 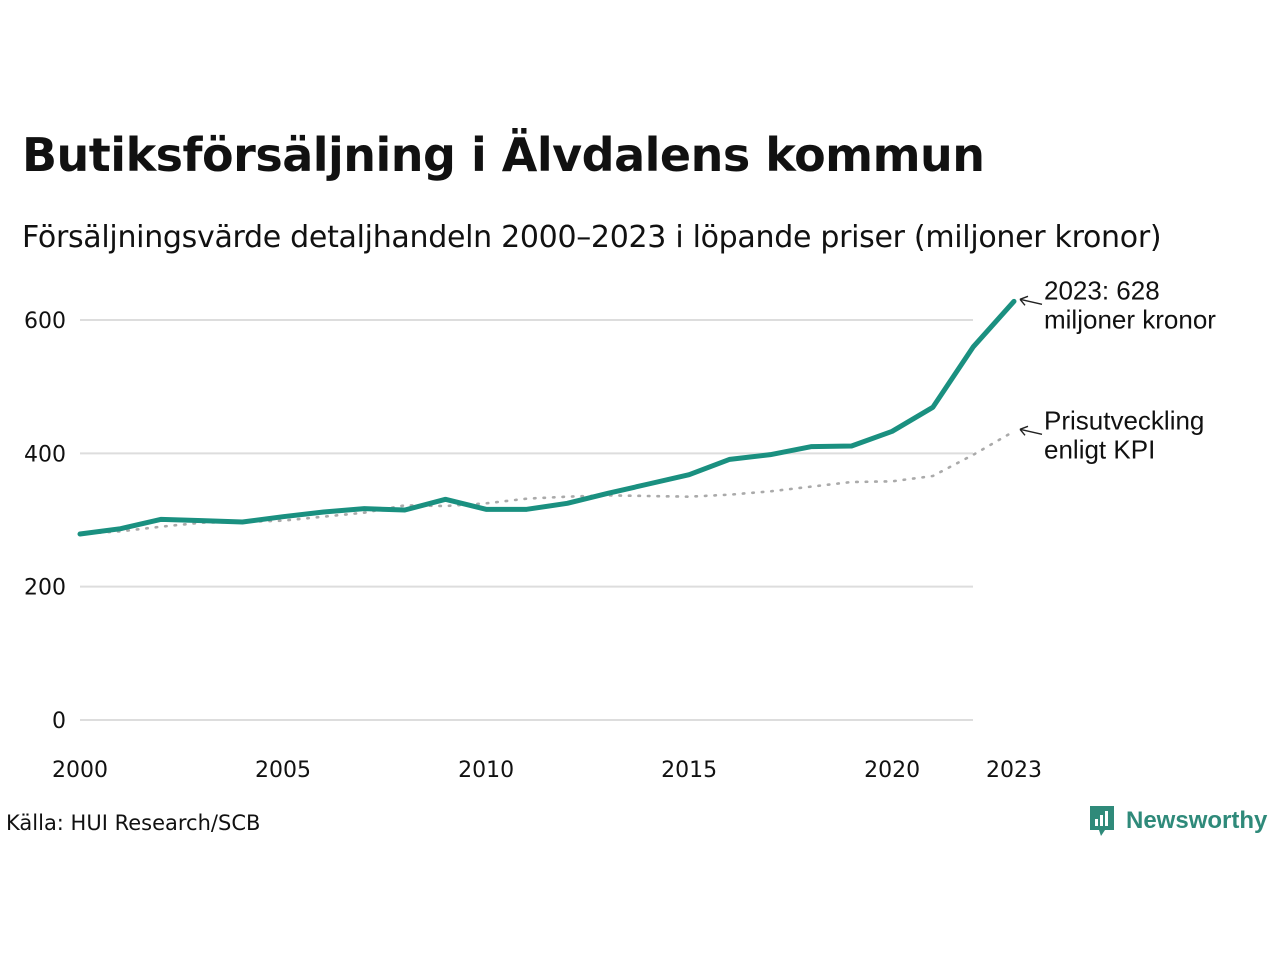 What do you see at coordinates (59, 721) in the screenshot?
I see `y-tick-label: 0` at bounding box center [59, 721].